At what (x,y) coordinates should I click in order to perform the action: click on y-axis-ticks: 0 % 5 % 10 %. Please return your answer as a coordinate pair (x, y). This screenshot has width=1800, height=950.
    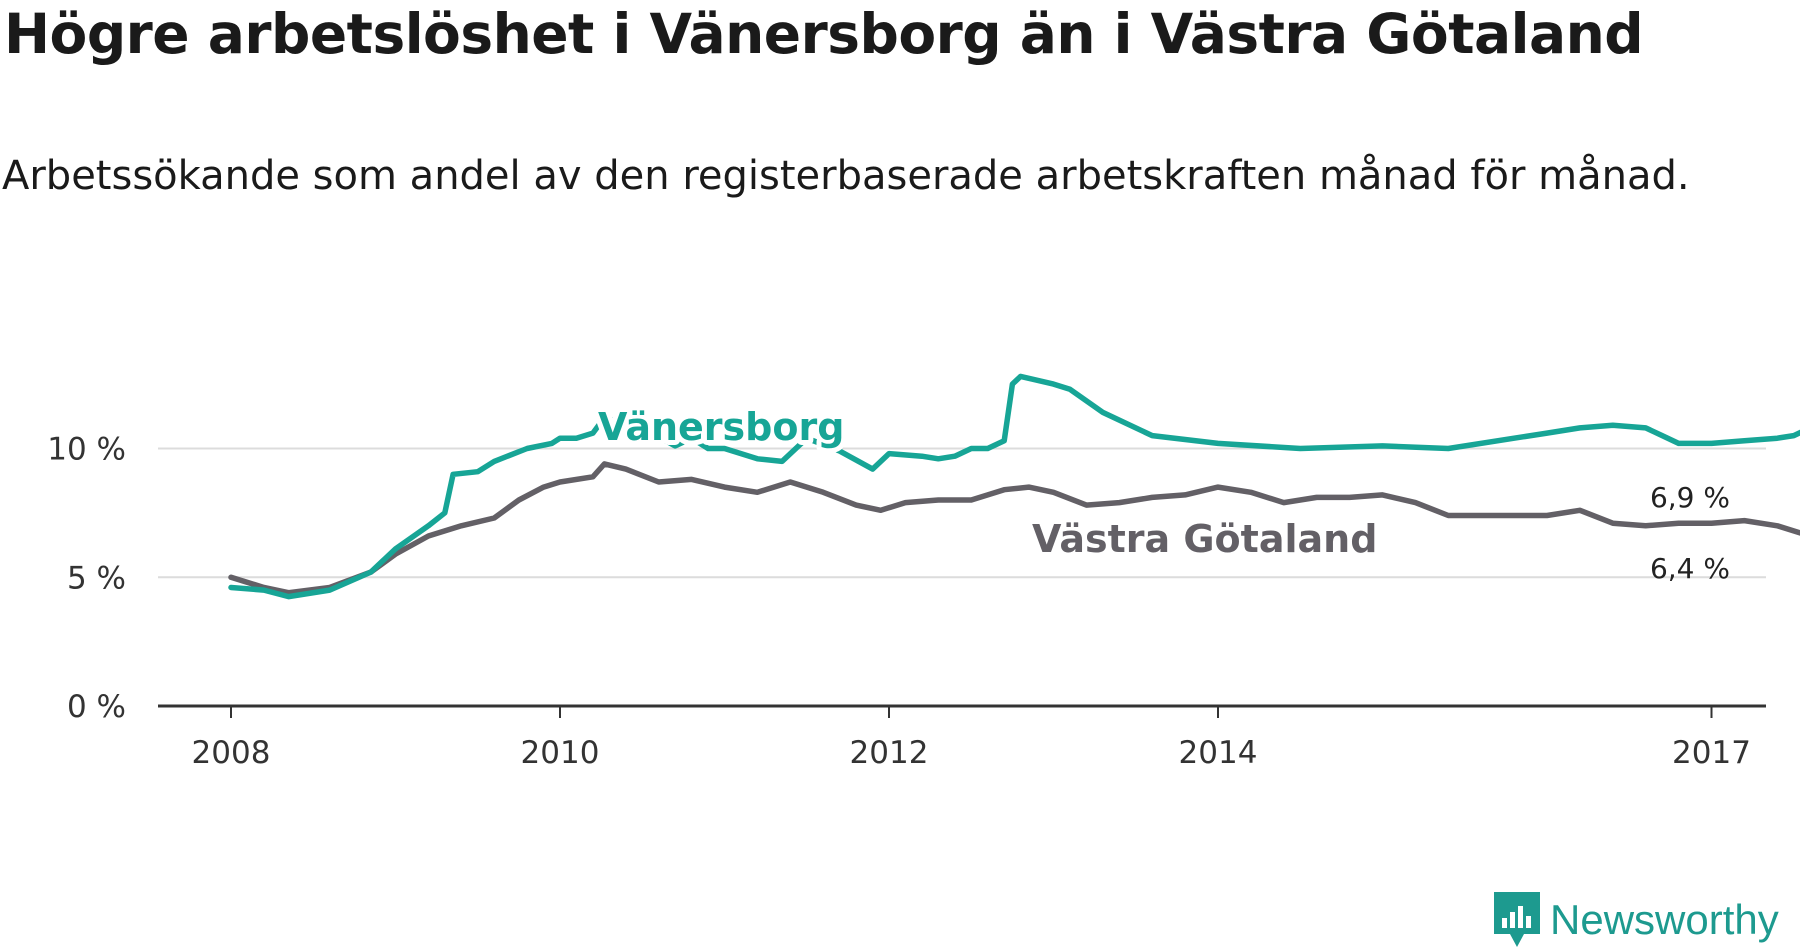
    Looking at the image, I should click on (86, 579).